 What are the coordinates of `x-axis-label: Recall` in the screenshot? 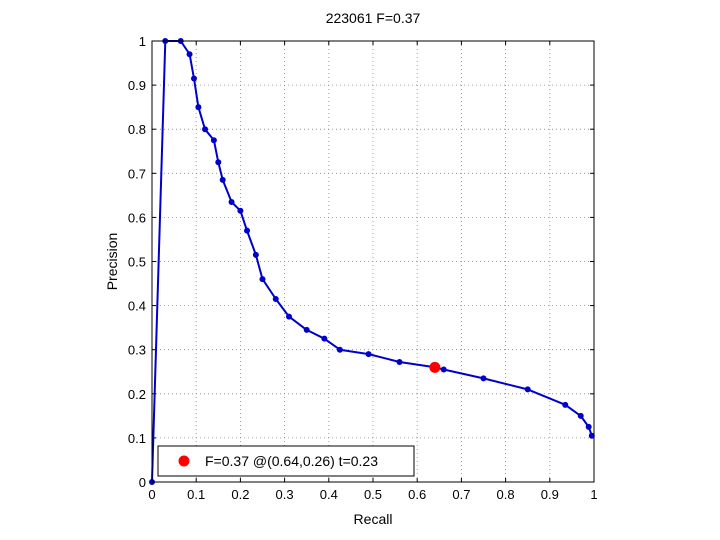 It's located at (373, 519).